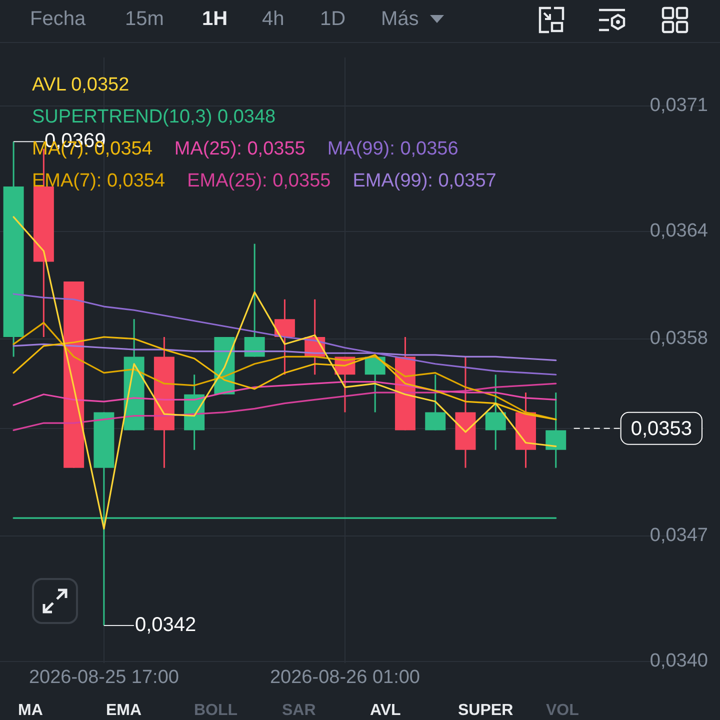  Describe the element at coordinates (216, 711) in the screenshot. I see `text: BOLL` at that location.